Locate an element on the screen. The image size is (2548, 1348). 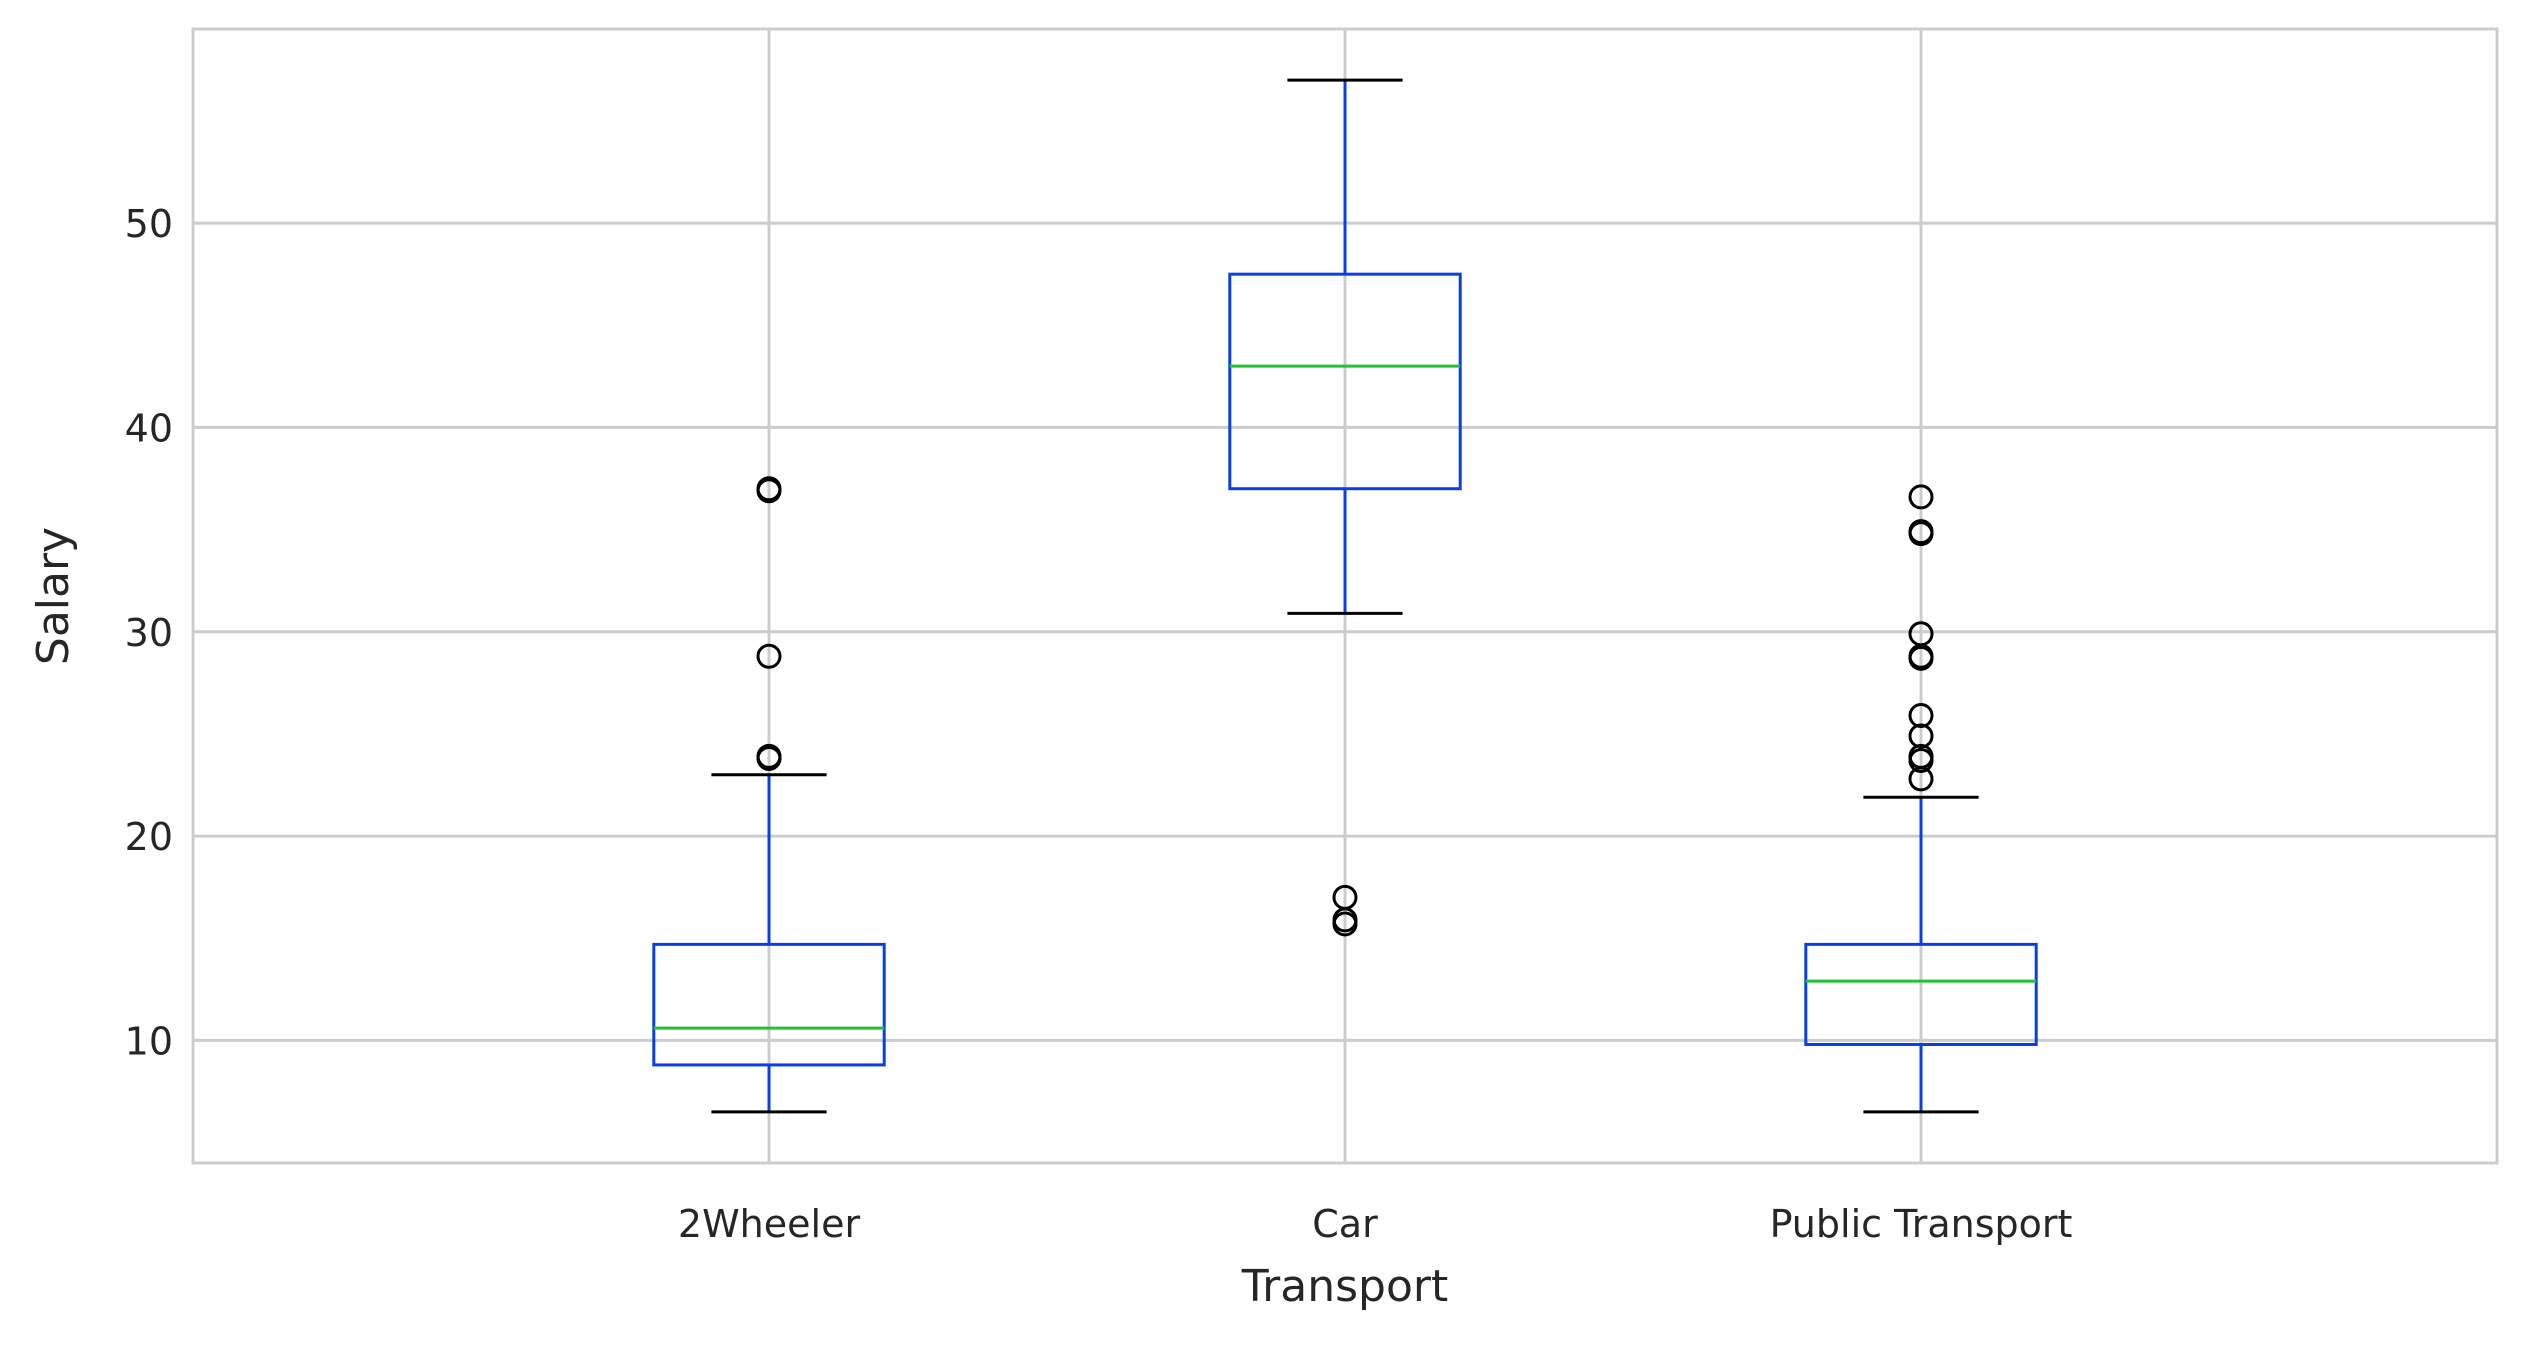
y-tick-label: 40 is located at coordinates (149, 428).